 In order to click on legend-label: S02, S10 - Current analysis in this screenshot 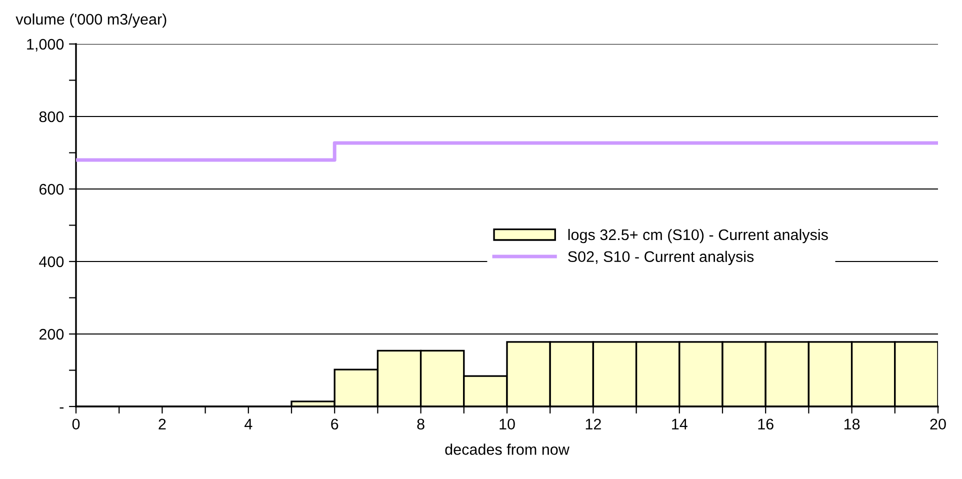, I will do `click(661, 258)`.